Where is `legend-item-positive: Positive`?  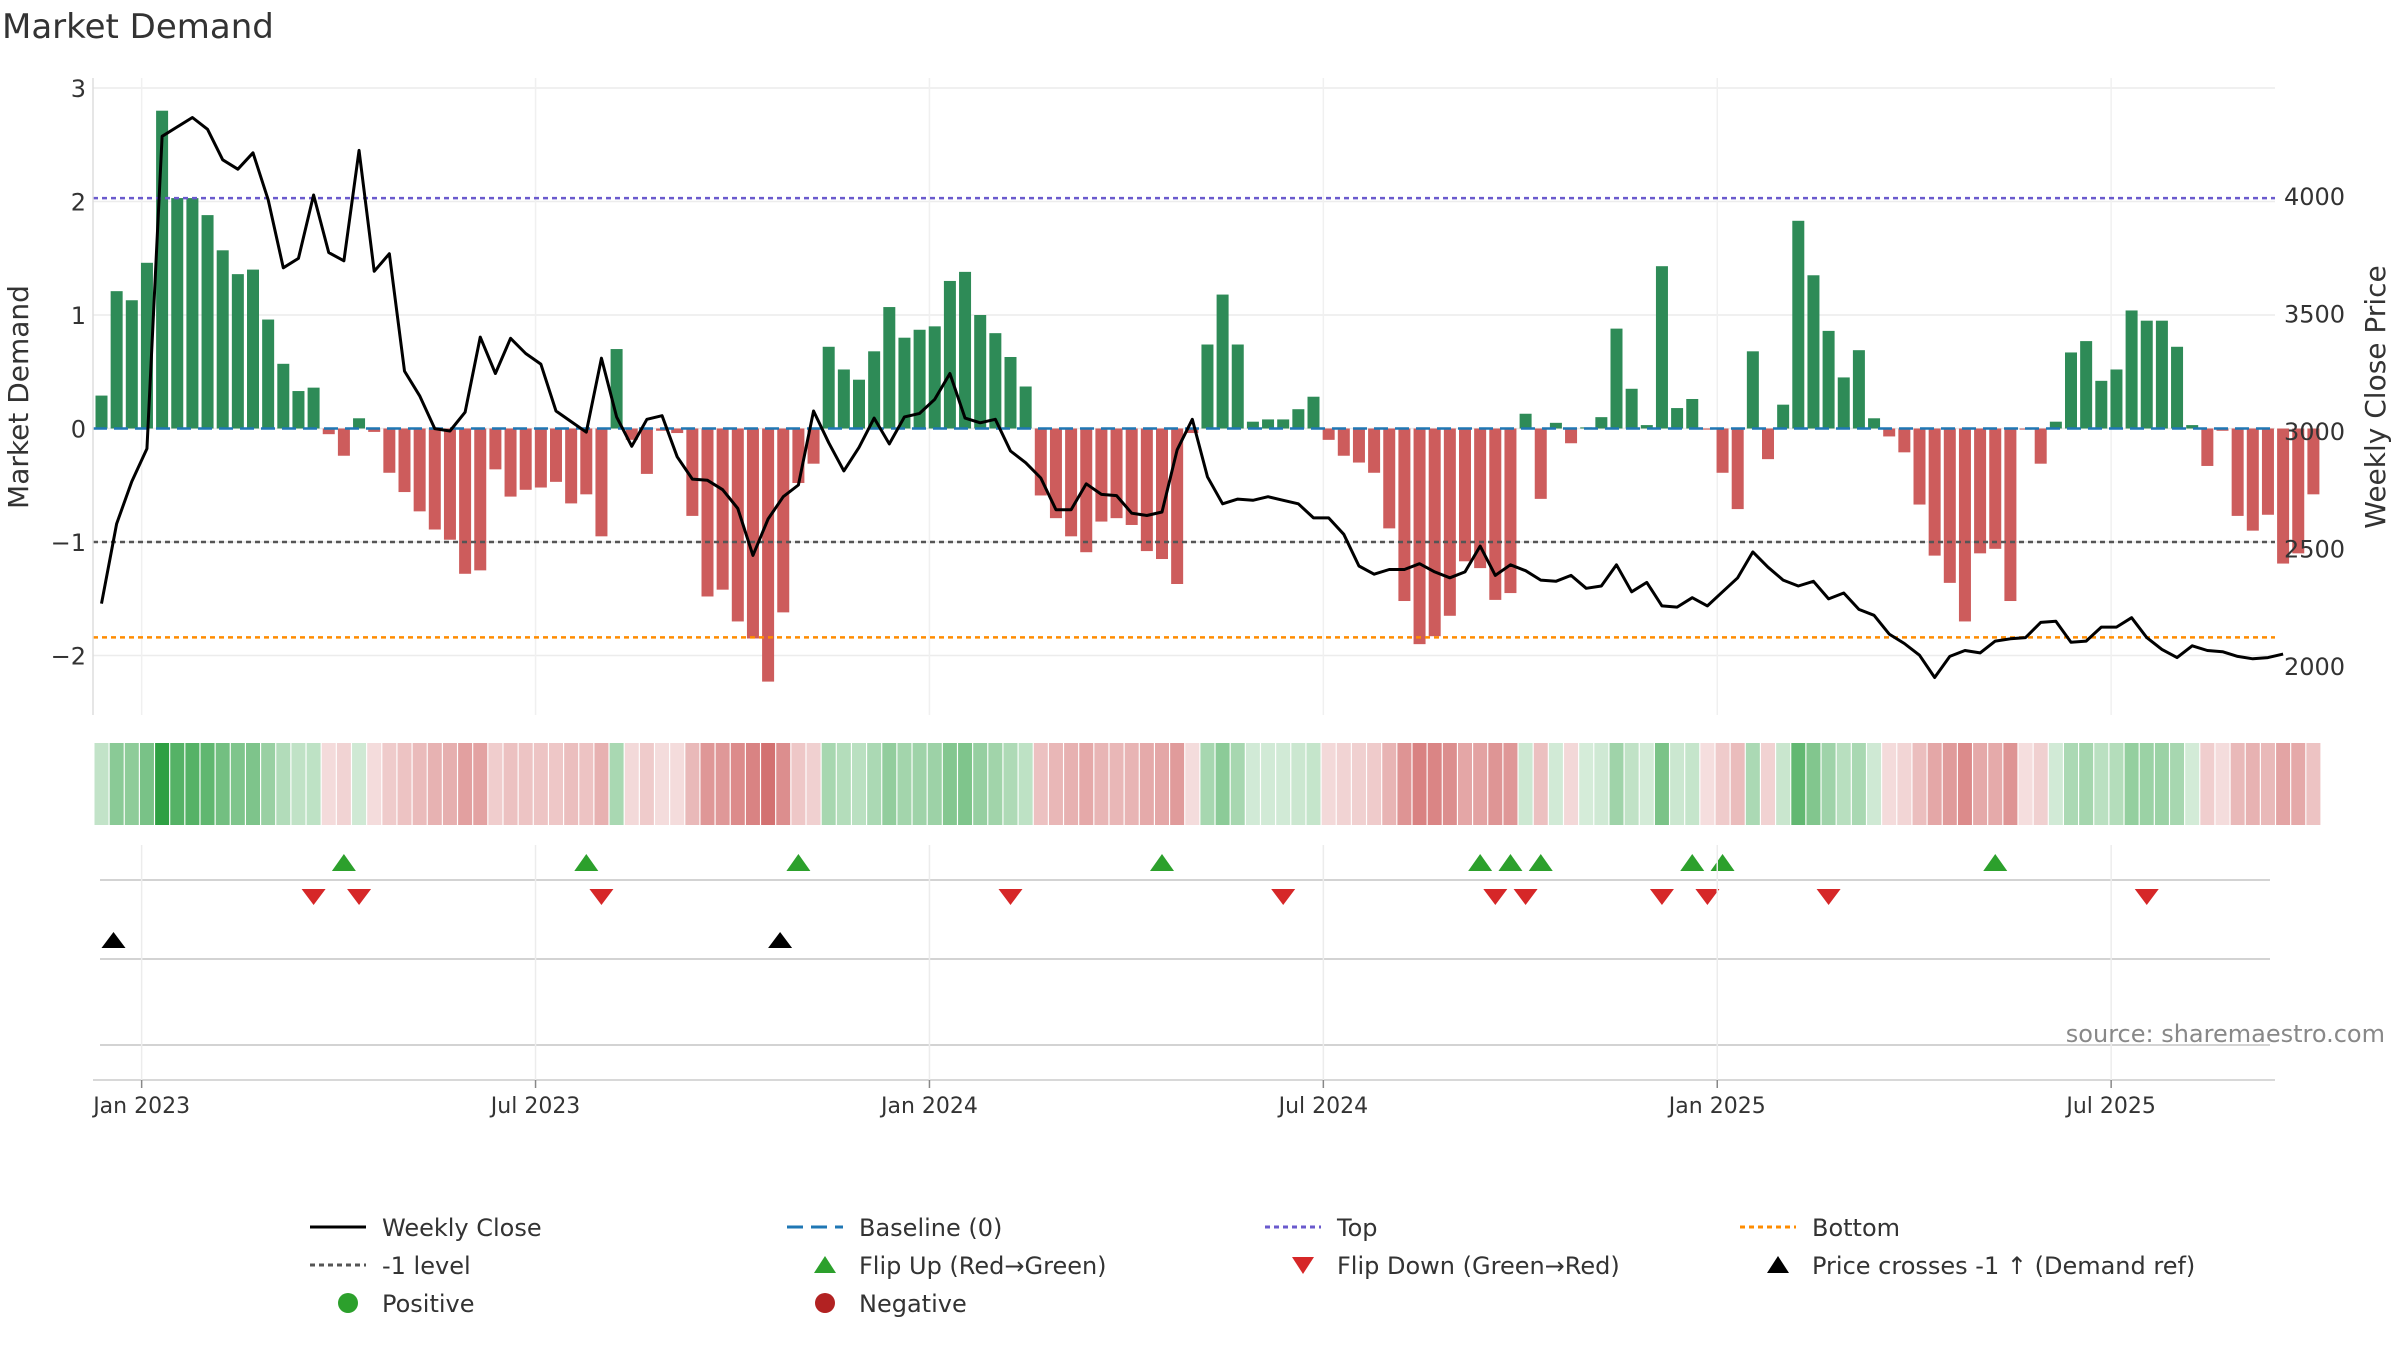 legend-item-positive: Positive is located at coordinates (406, 1304).